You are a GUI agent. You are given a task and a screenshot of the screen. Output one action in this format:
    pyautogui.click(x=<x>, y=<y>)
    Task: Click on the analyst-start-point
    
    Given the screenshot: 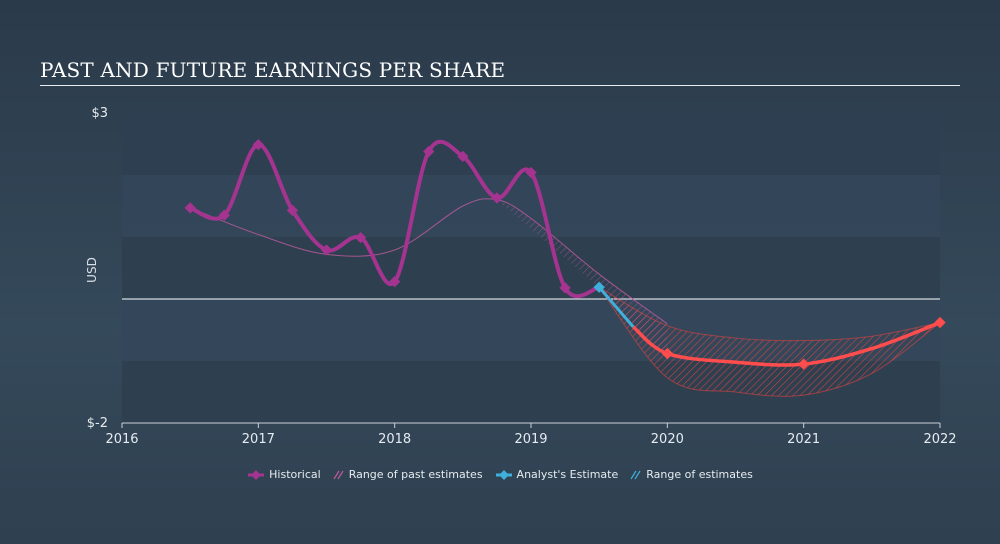 What is the action you would take?
    pyautogui.click(x=599, y=287)
    